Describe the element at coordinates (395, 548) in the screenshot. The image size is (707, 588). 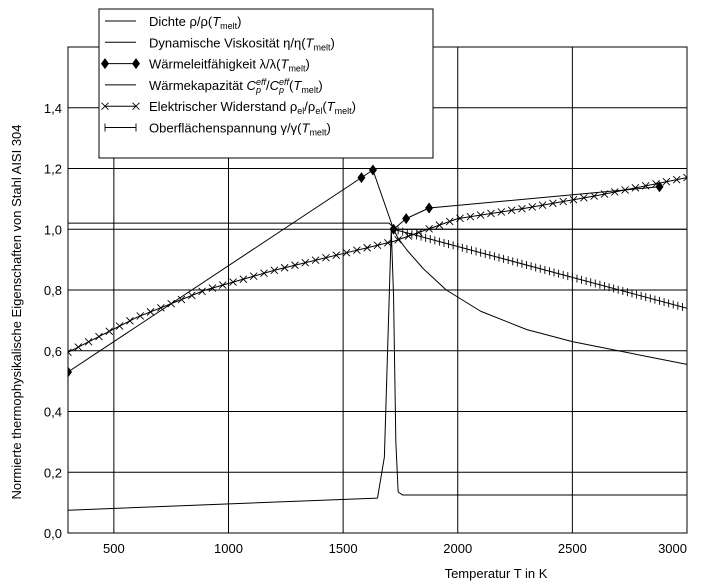
I see `x-ticks: 500 1000 1500 2000 2500 3000` at that location.